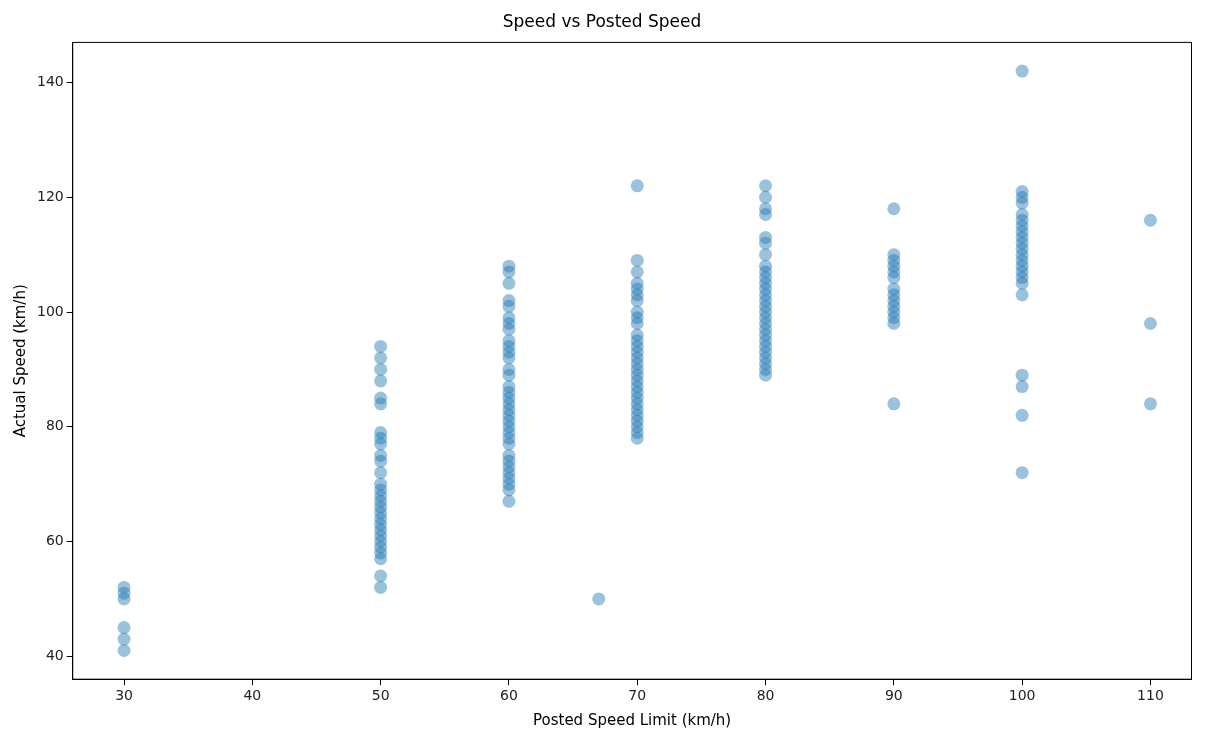 The image size is (1206, 742). What do you see at coordinates (124, 695) in the screenshot?
I see `x-tick-label: 30` at bounding box center [124, 695].